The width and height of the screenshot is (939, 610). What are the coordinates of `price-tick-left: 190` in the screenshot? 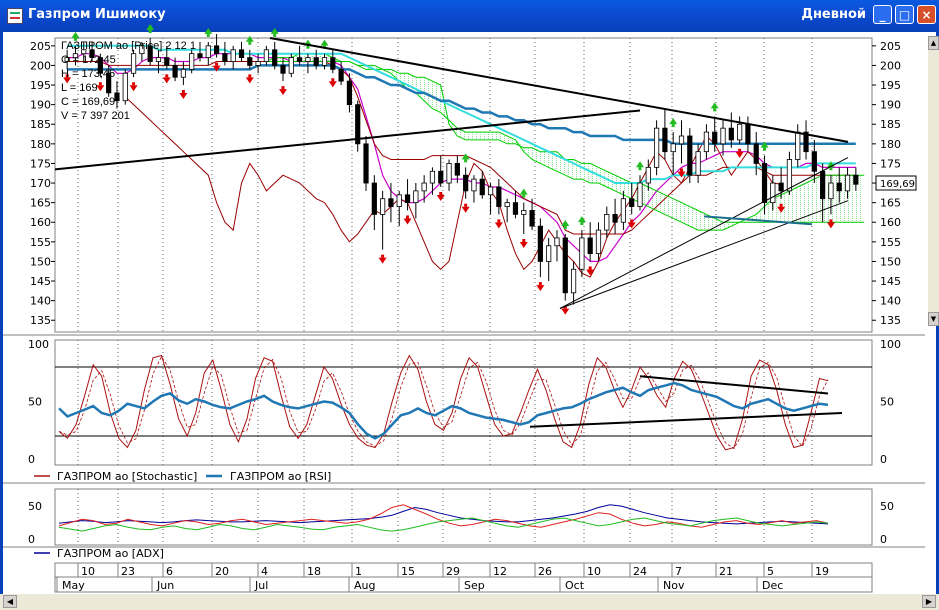 It's located at (40, 105).